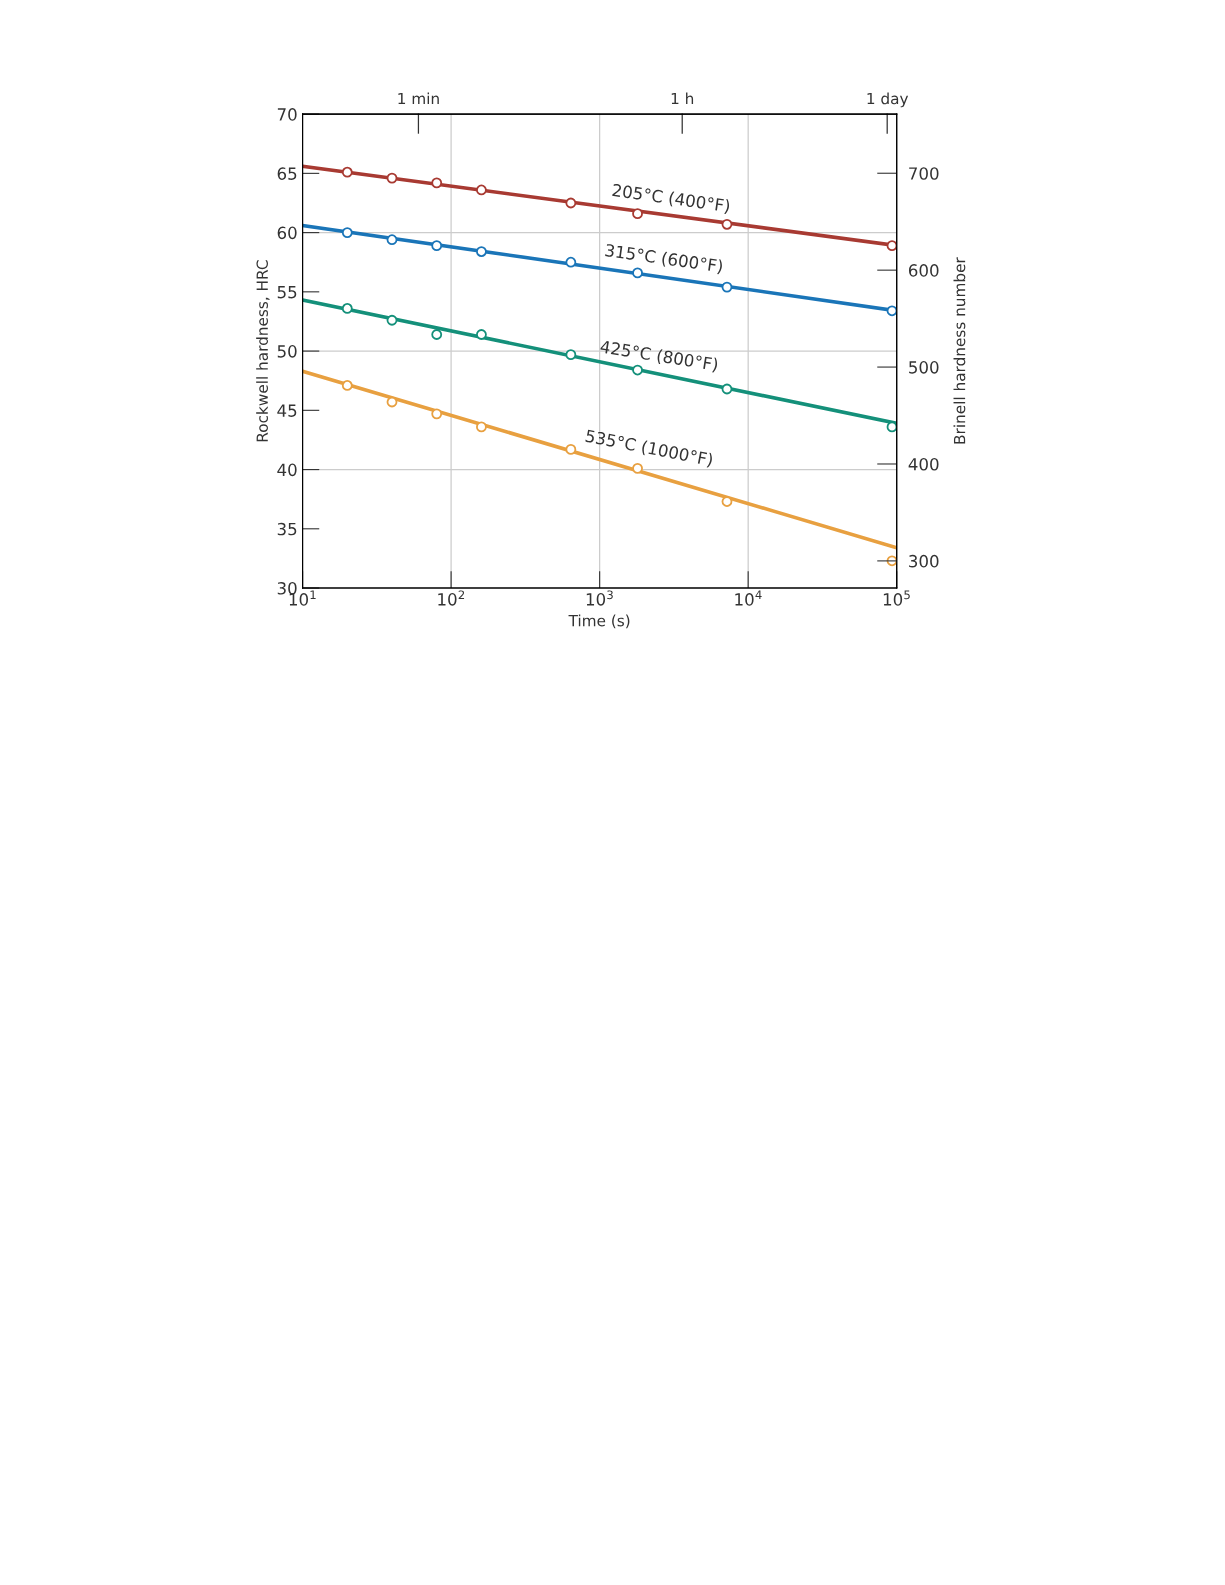 This screenshot has width=1225, height=1585. Describe the element at coordinates (748, 598) in the screenshot. I see `x-tick-label: 10$^{4}$` at that location.